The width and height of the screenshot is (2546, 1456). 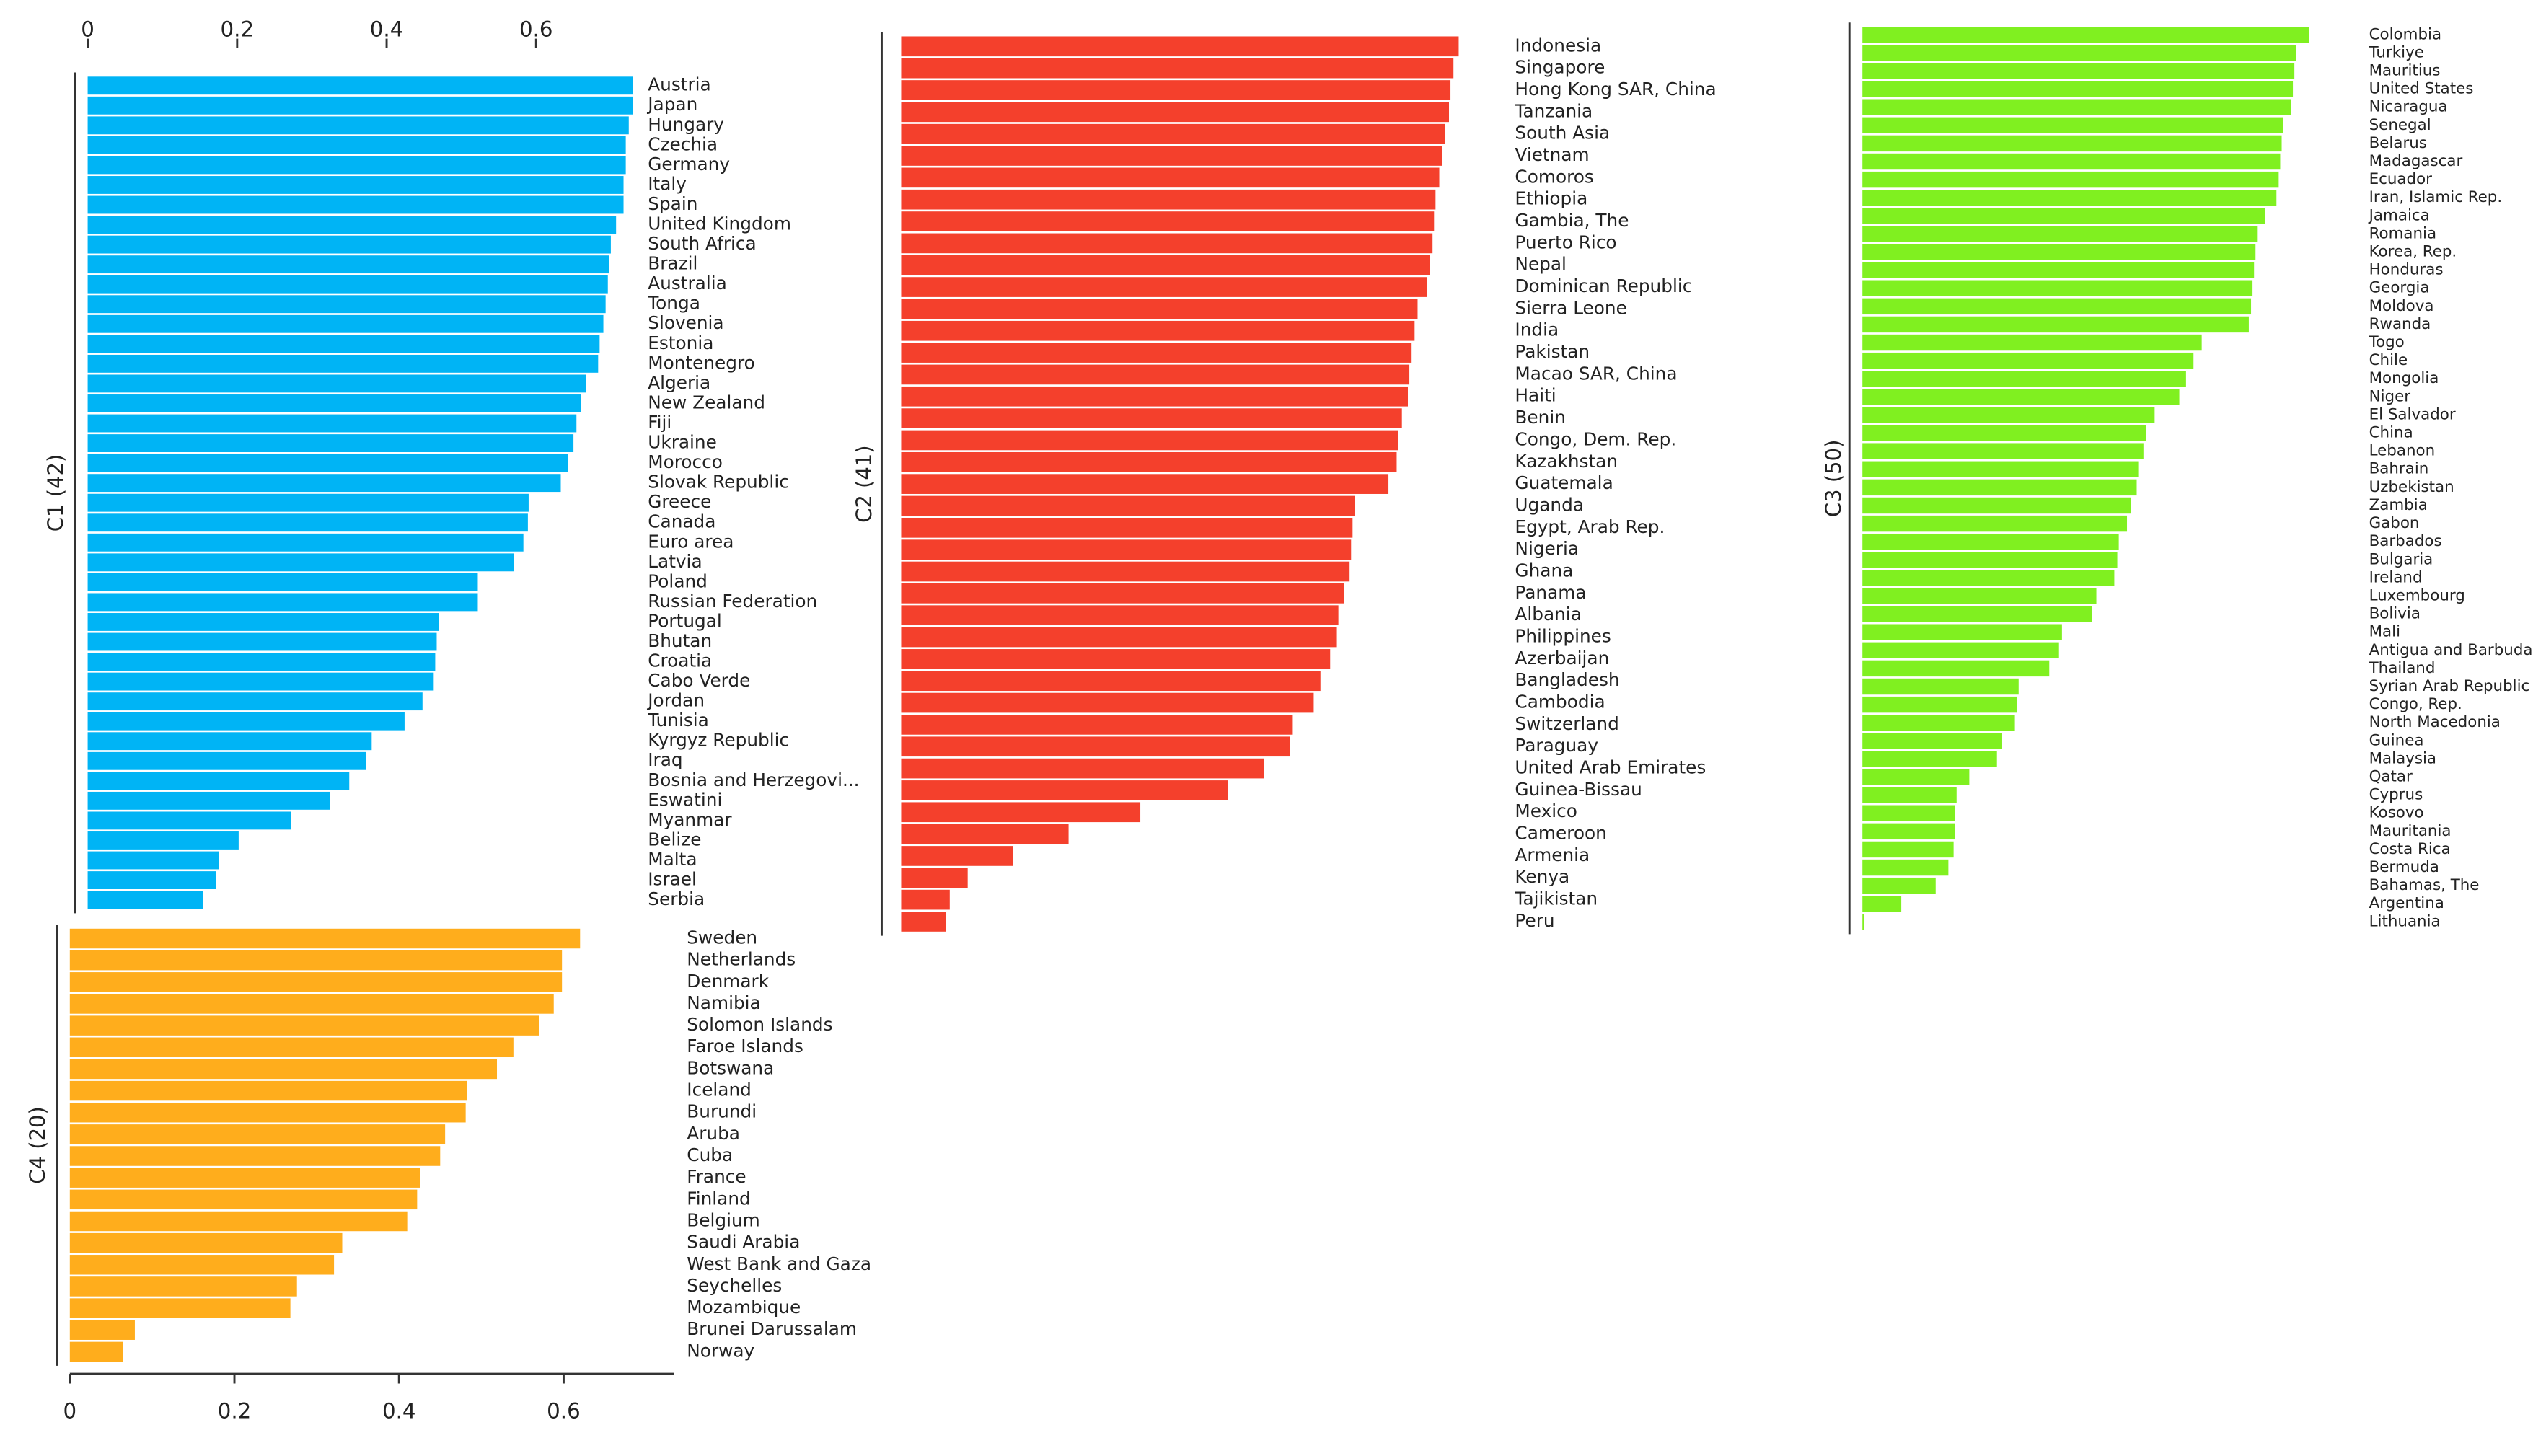 What do you see at coordinates (1603, 285) in the screenshot?
I see `category-label: Dominican Republic` at bounding box center [1603, 285].